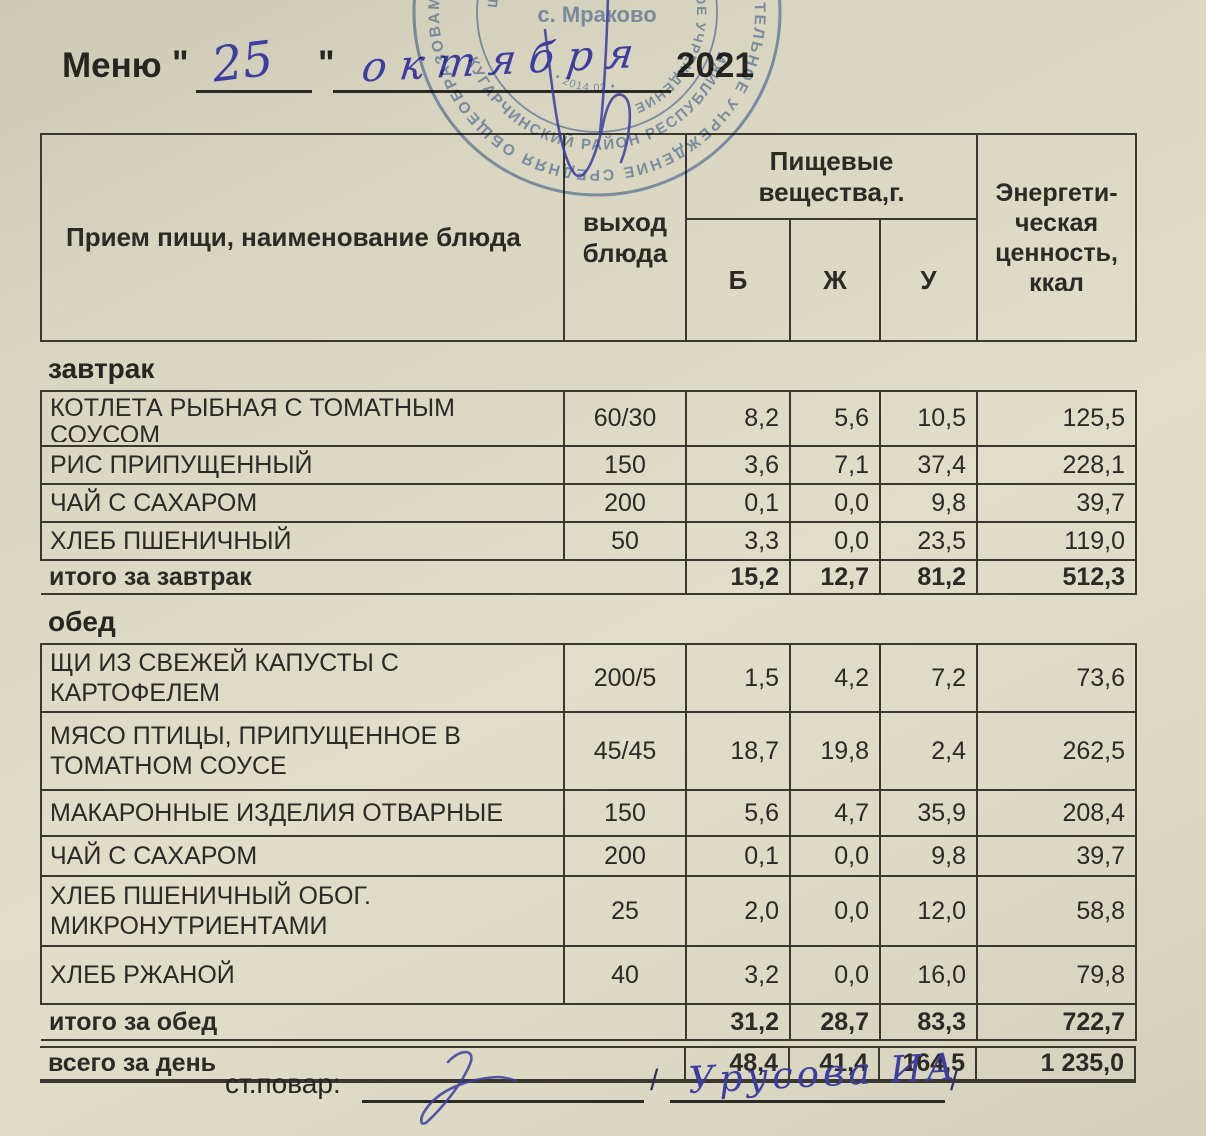  I want to click on kcal-day-total: 1 235,0, so click(1056, 1064).